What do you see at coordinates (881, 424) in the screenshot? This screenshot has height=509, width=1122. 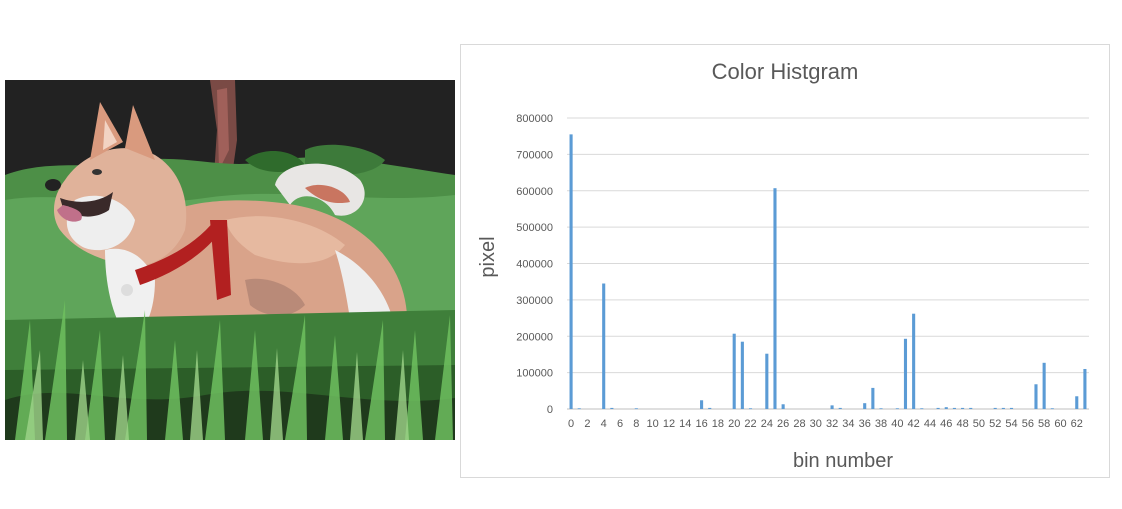 I see `x-tick-label: 38` at bounding box center [881, 424].